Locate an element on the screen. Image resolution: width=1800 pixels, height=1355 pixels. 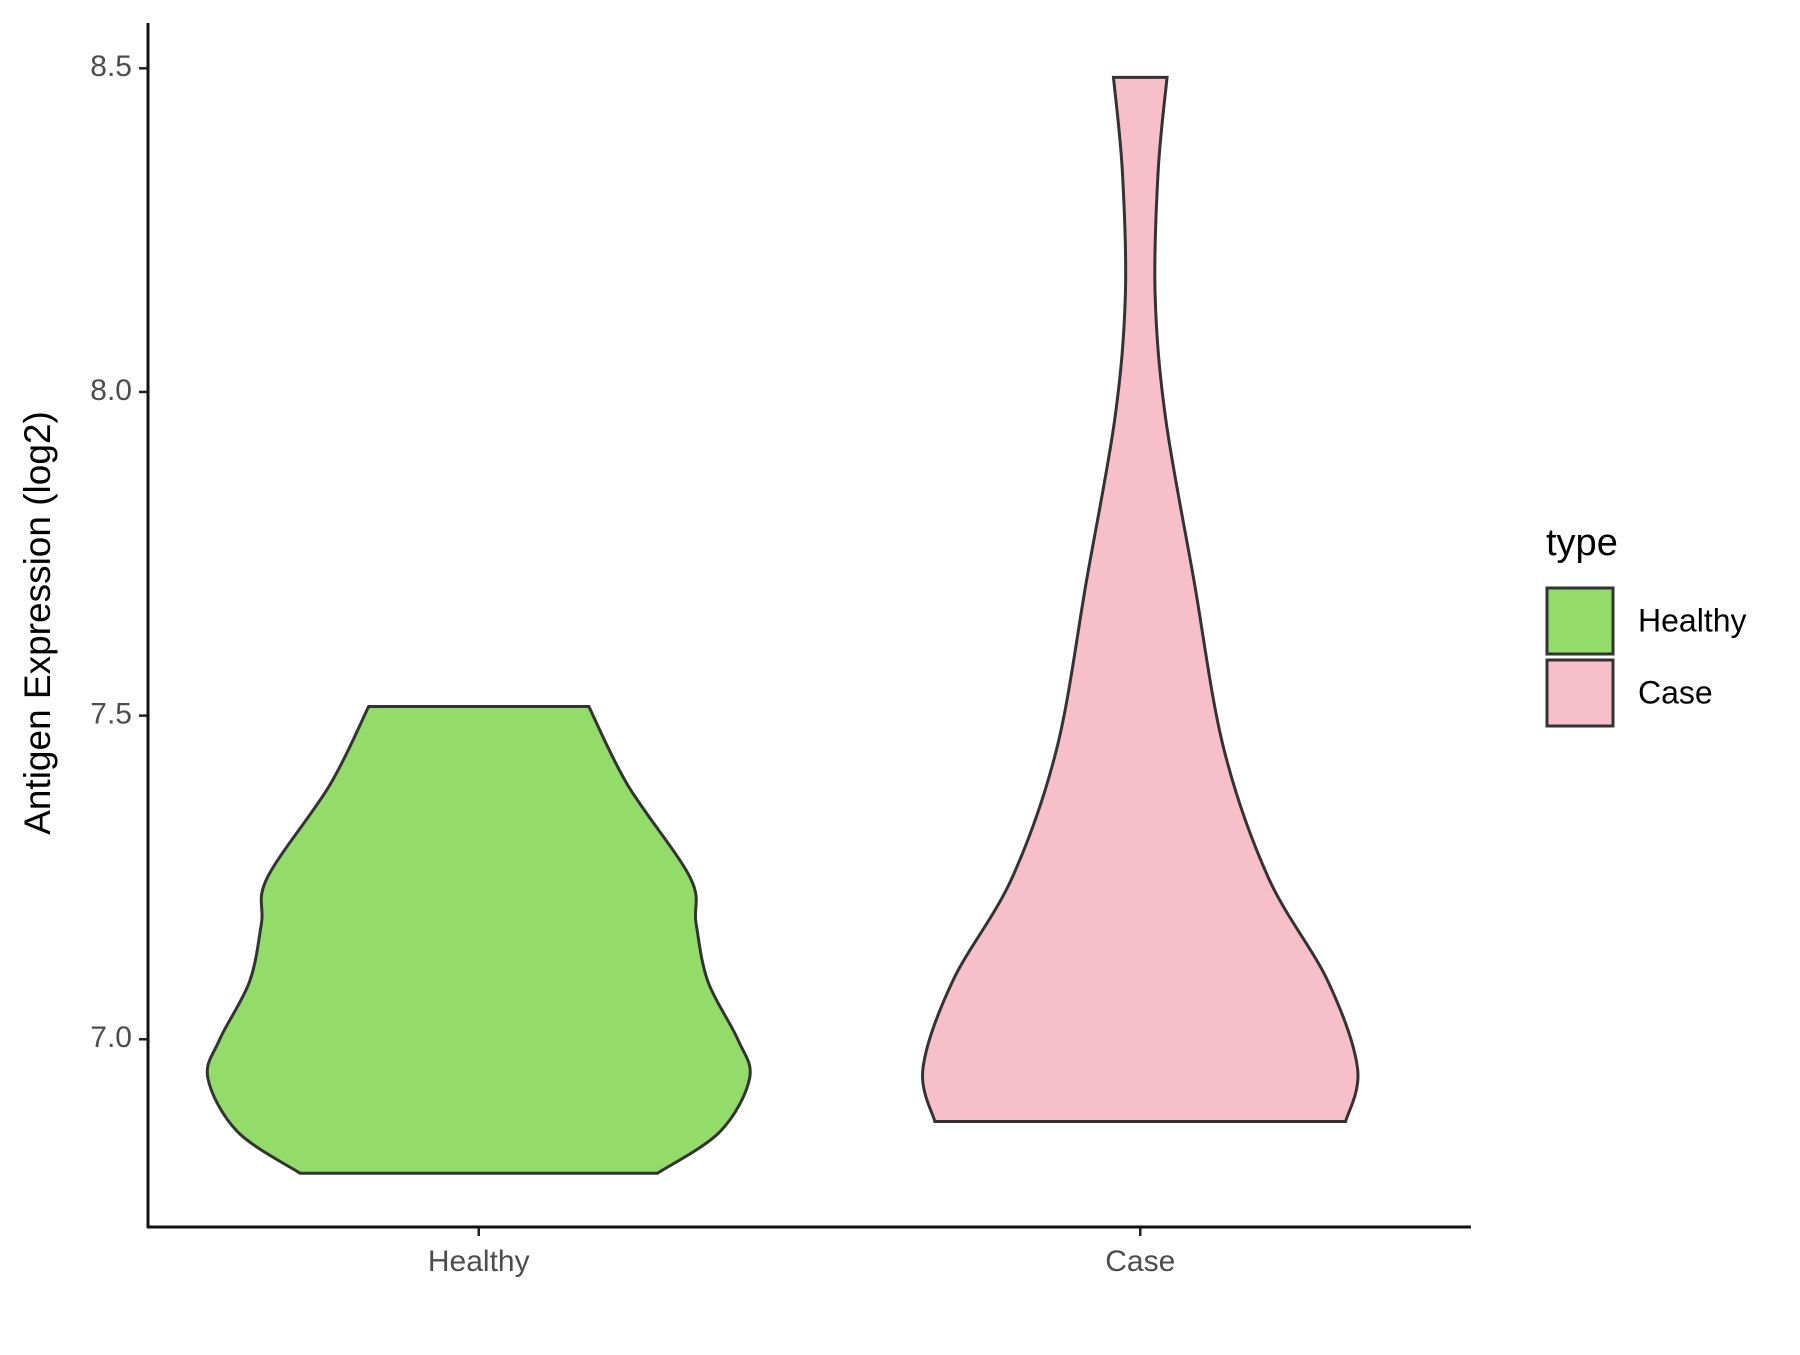
violin is located at coordinates (478, 940).